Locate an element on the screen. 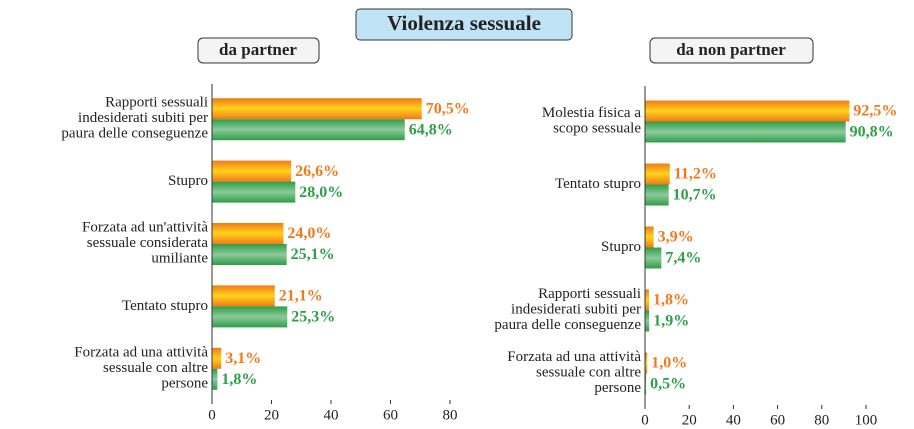 The height and width of the screenshot is (429, 914). value-label: 28,0% is located at coordinates (321, 192).